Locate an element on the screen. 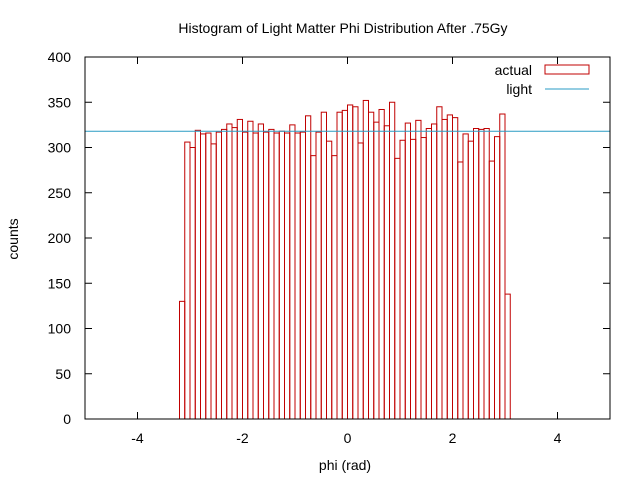  x-tick-label: 2 is located at coordinates (453, 438).